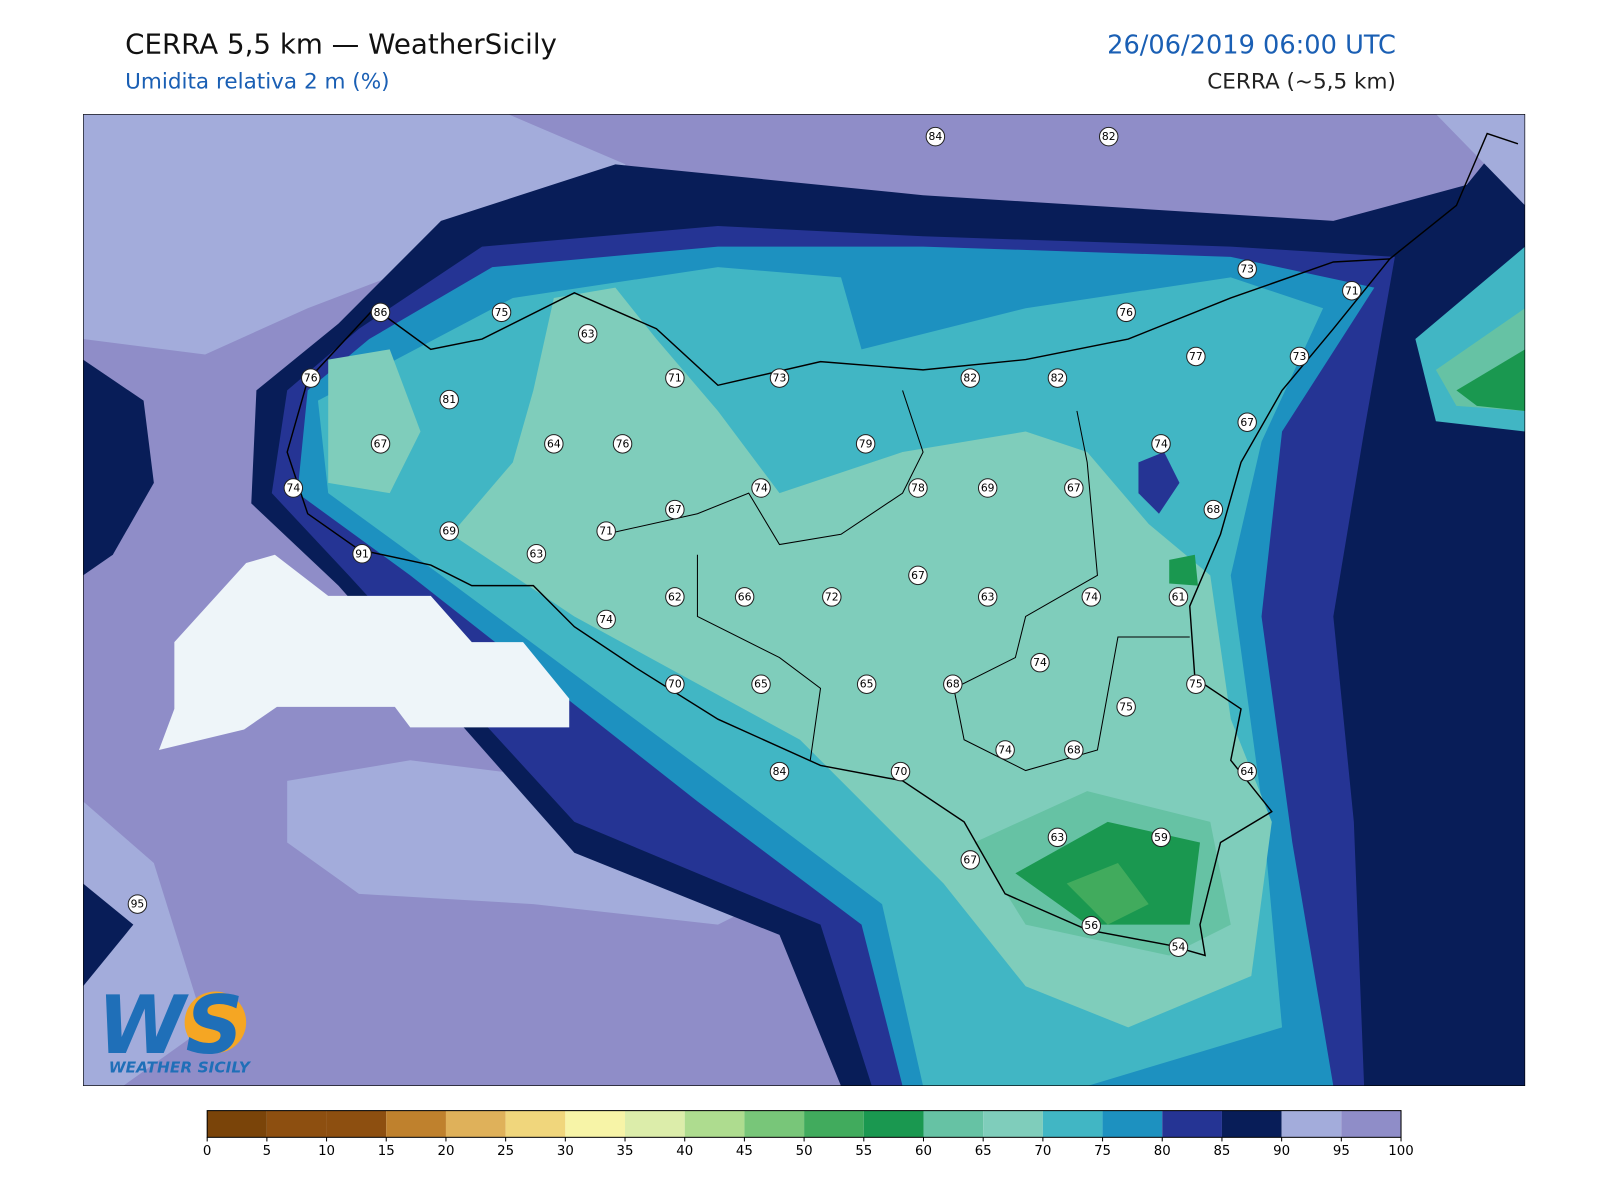 The height and width of the screenshot is (1200, 1600). Describe the element at coordinates (1301, 81) in the screenshot. I see `model: CERRA (~5,5 km)` at that location.